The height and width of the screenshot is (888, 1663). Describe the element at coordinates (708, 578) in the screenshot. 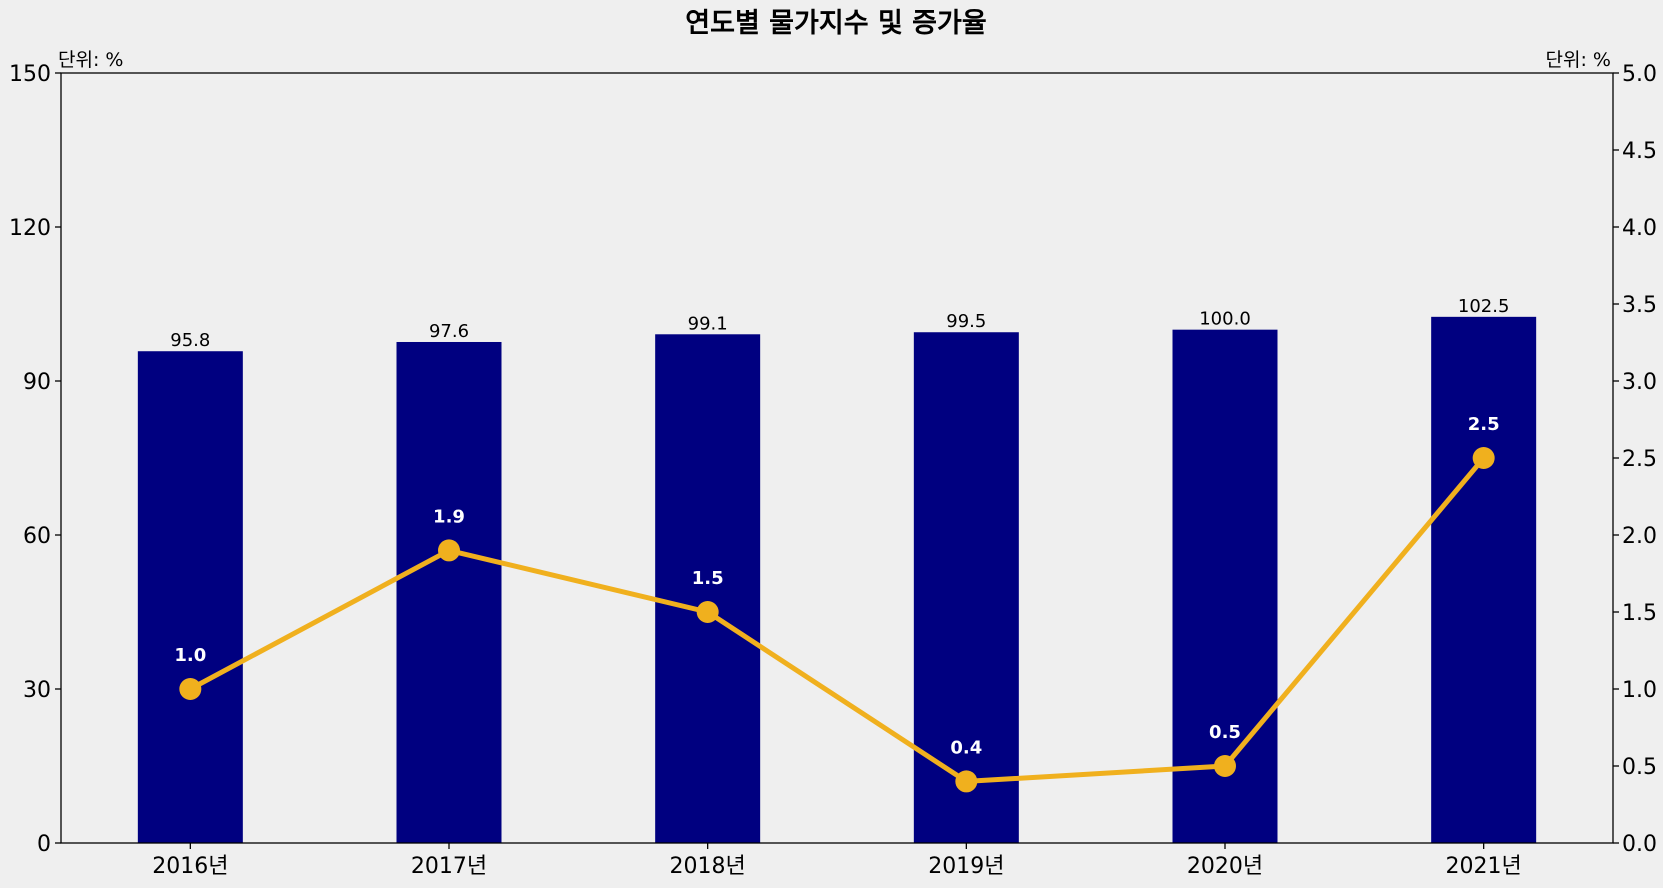

I see `line-value-label: 1.5` at that location.